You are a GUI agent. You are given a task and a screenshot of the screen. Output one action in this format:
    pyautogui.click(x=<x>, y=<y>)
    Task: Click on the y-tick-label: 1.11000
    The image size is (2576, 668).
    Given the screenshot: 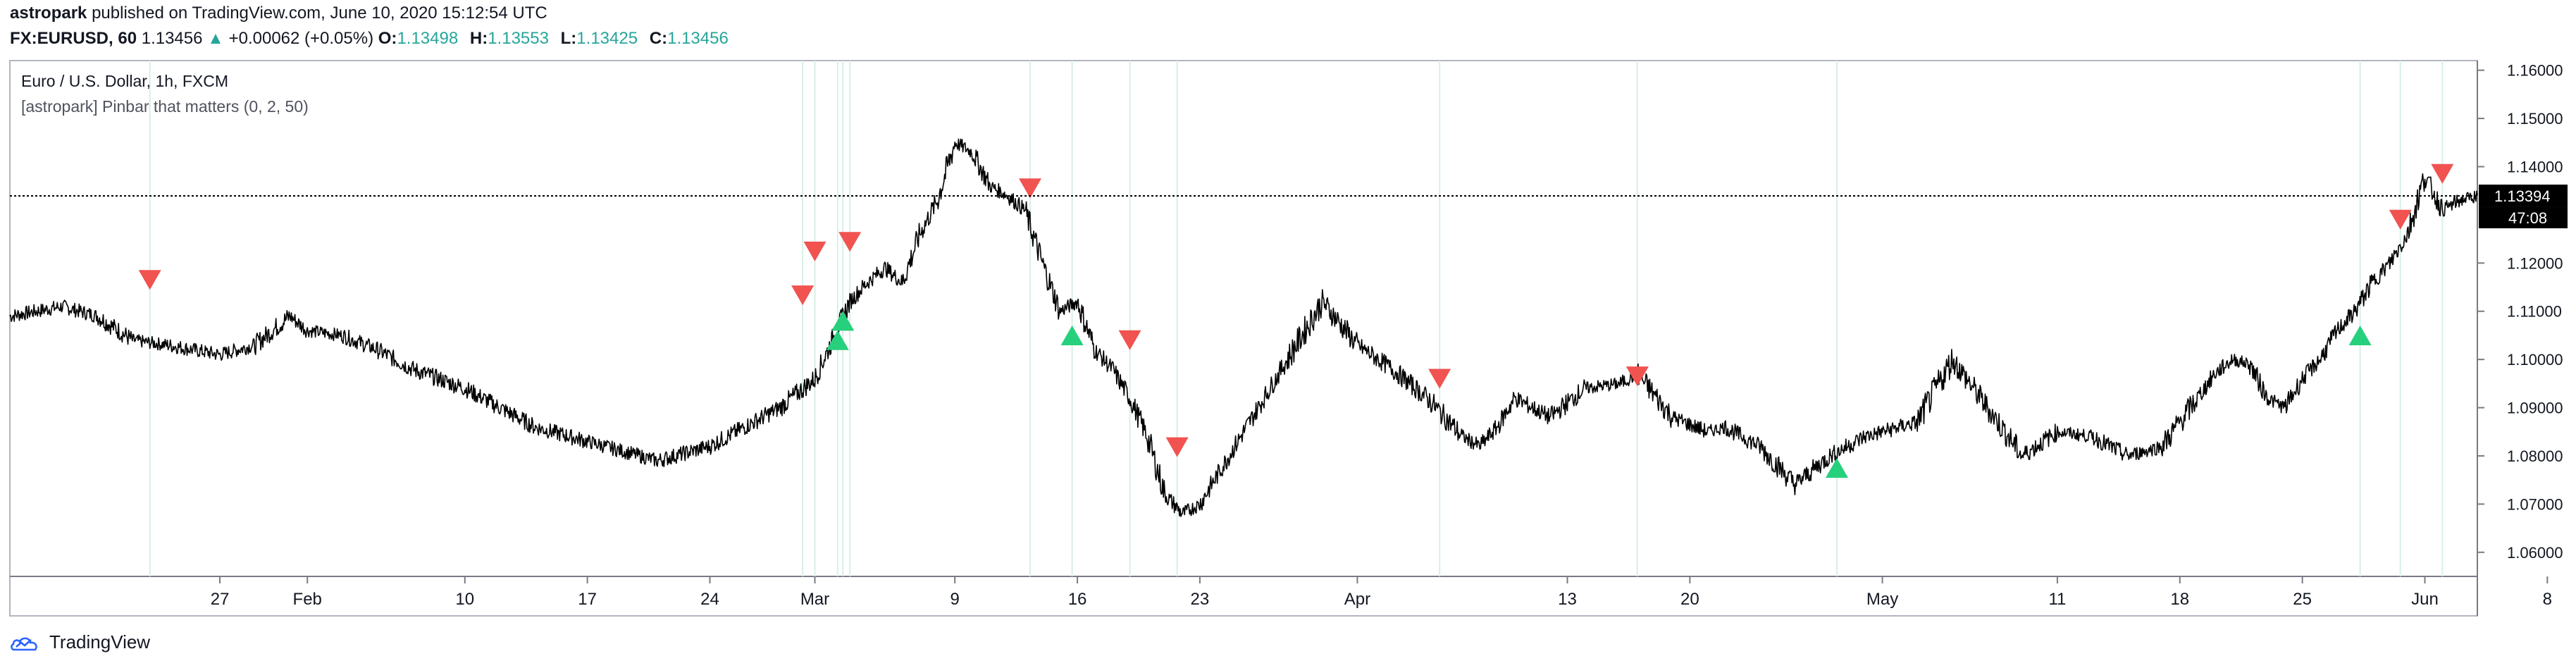 What is the action you would take?
    pyautogui.click(x=2534, y=312)
    